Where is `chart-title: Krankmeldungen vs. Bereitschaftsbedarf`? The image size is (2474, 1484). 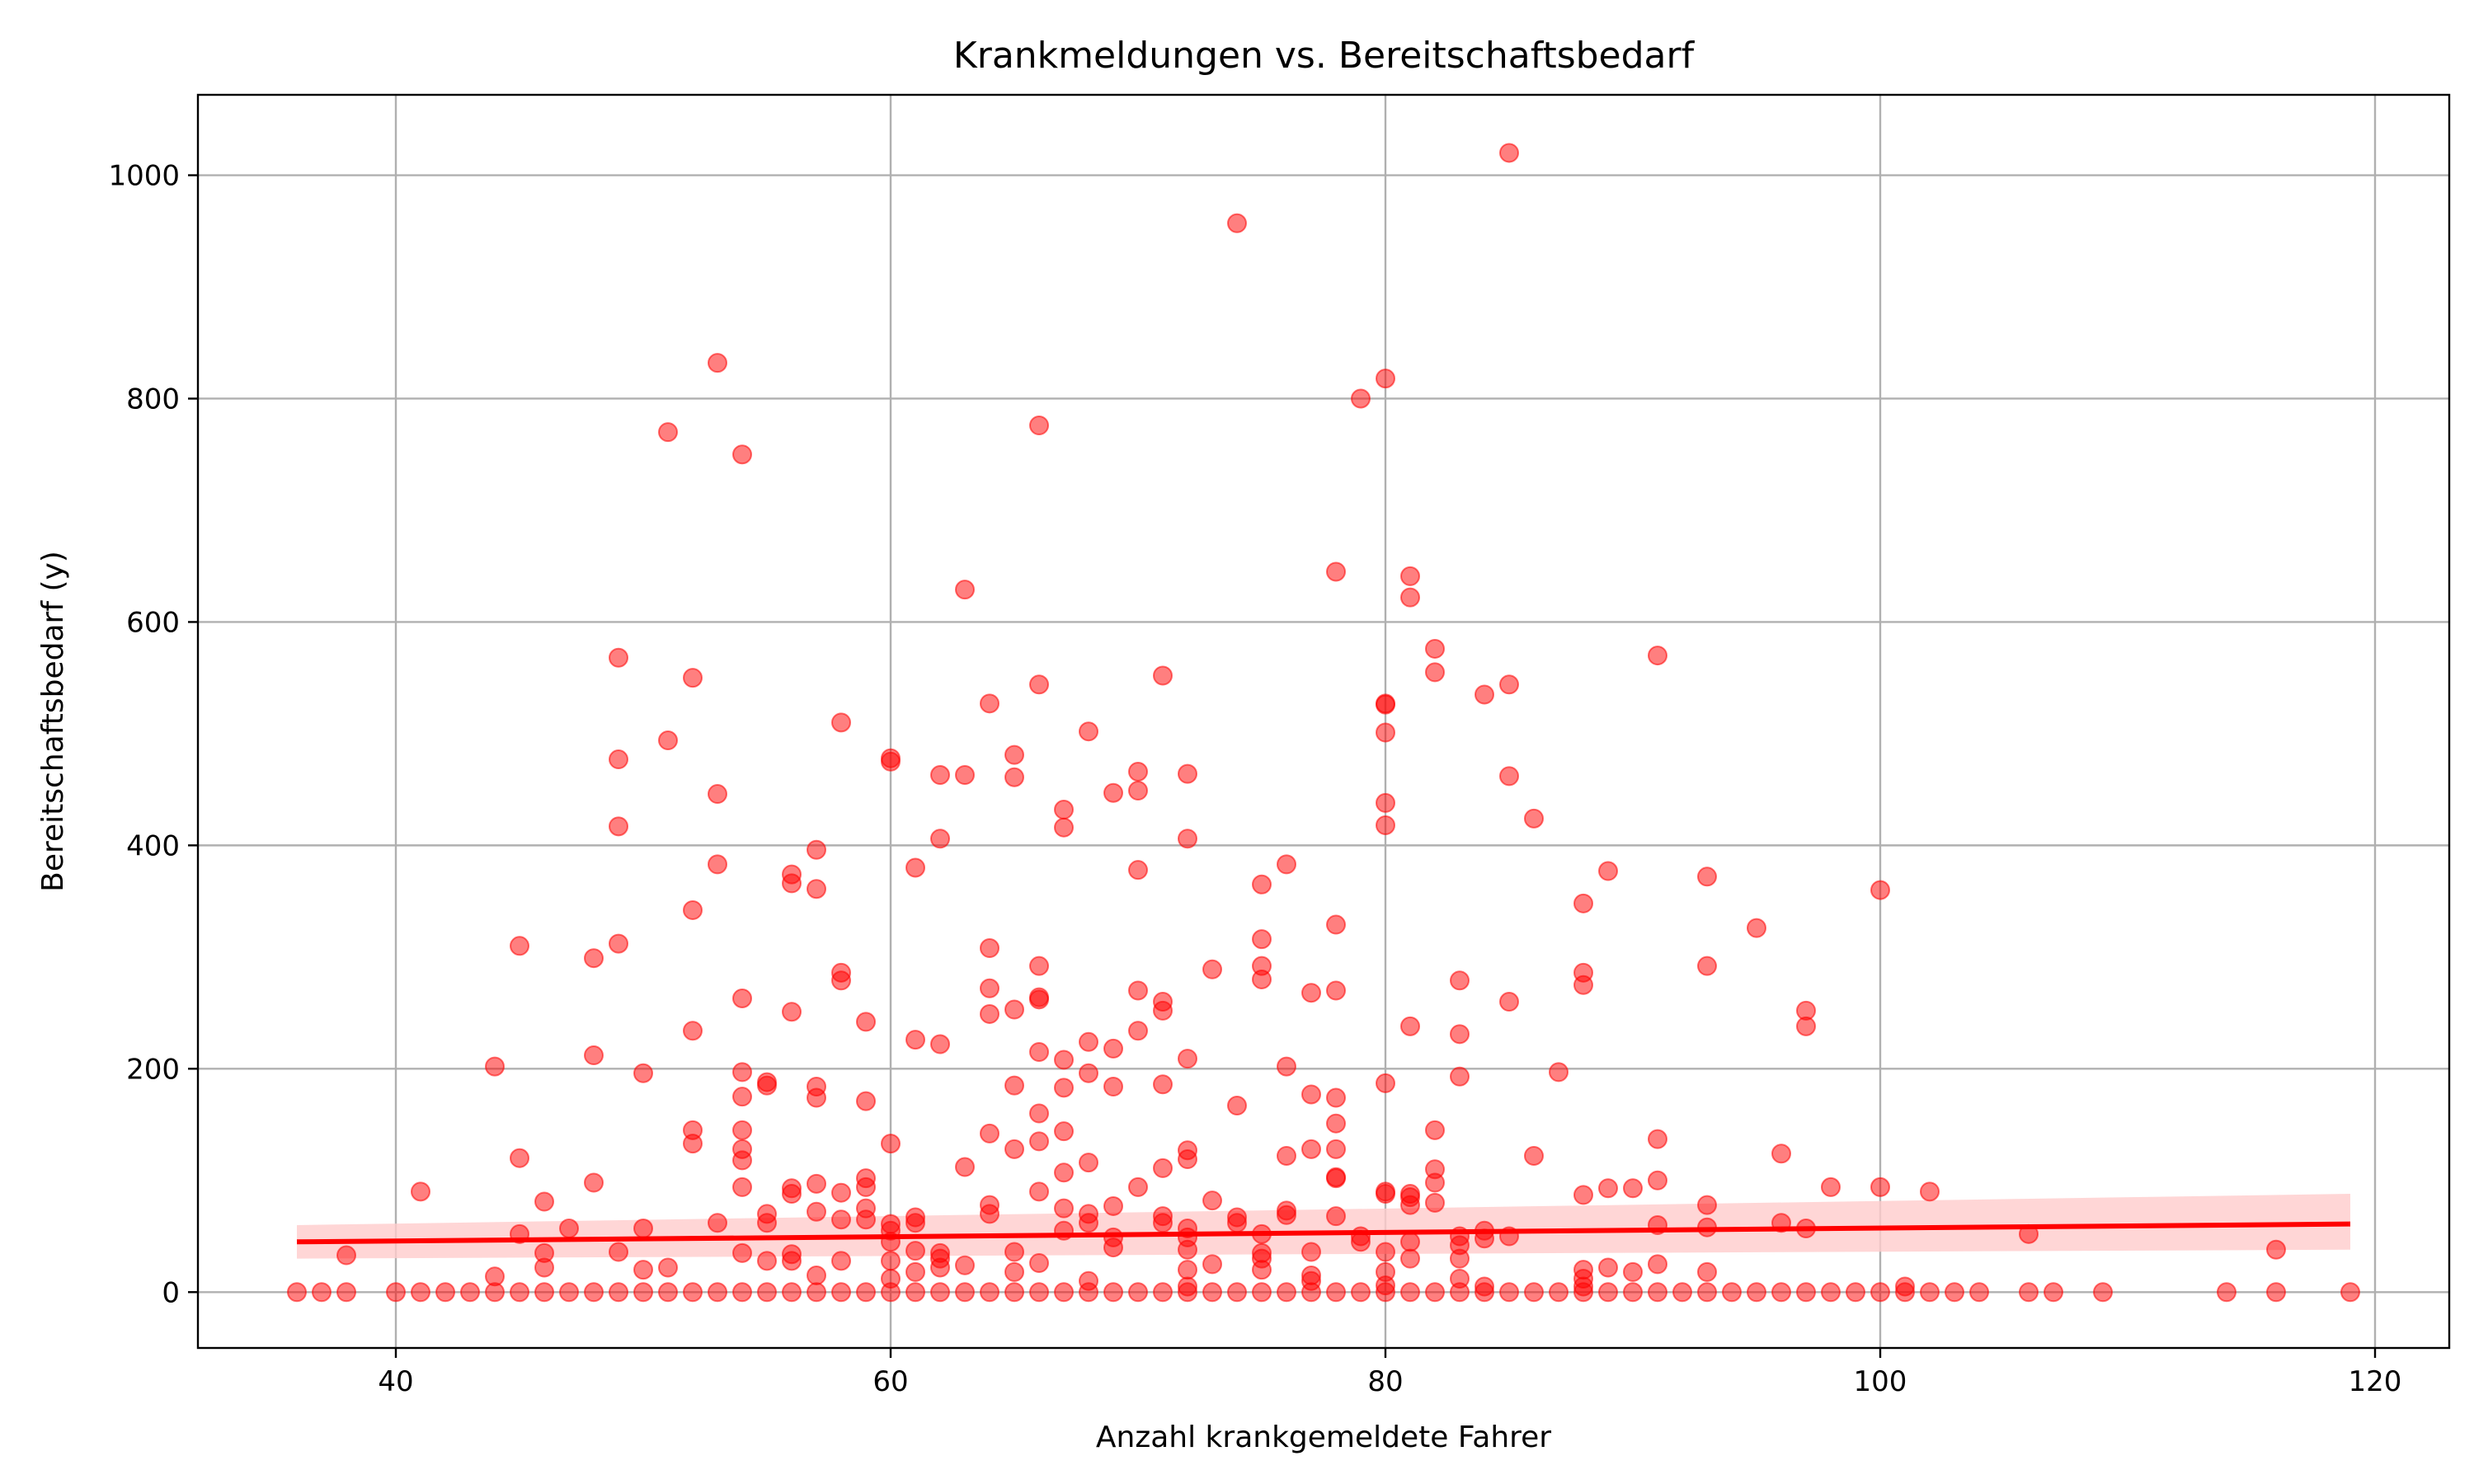 chart-title: Krankmeldungen vs. Bereitschaftsbedarf is located at coordinates (1324, 56).